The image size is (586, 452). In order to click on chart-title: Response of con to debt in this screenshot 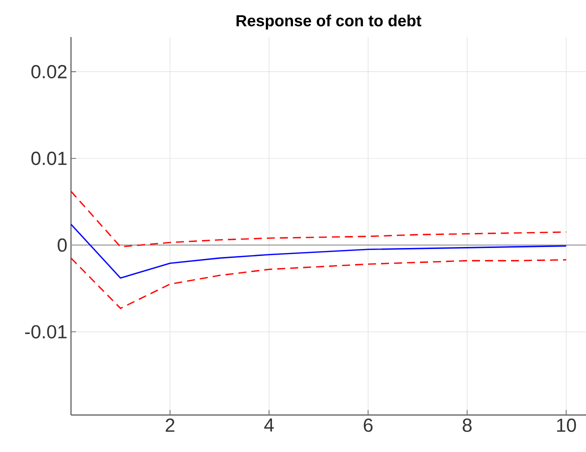, I will do `click(329, 22)`.